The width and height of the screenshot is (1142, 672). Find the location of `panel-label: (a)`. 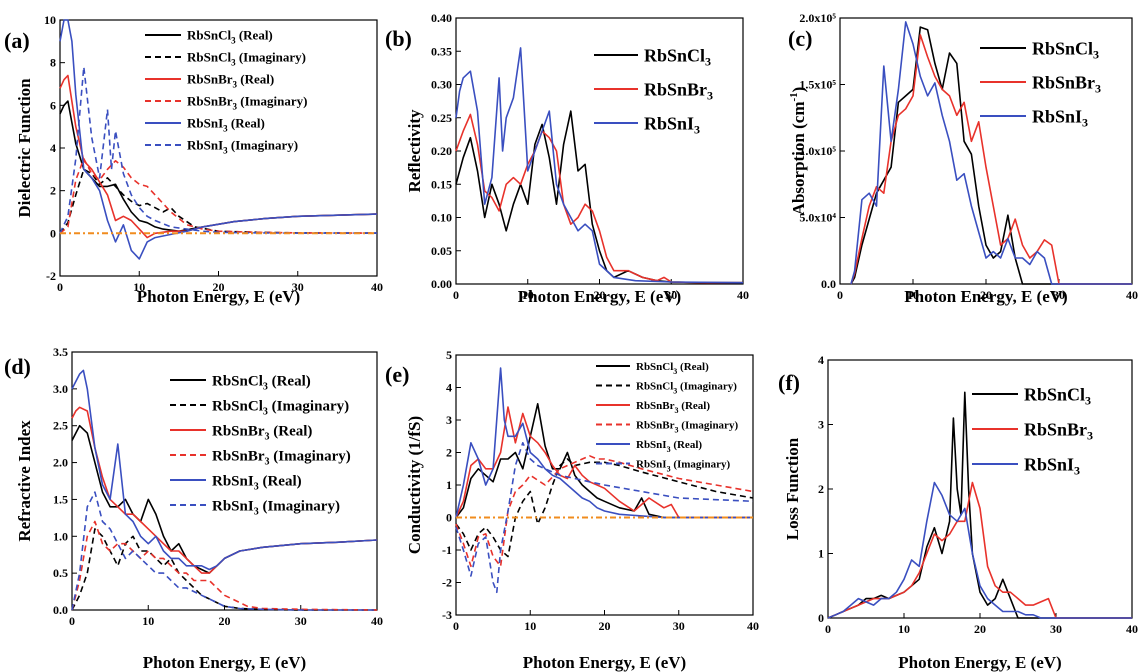

panel-label: (a) is located at coordinates (17, 40).